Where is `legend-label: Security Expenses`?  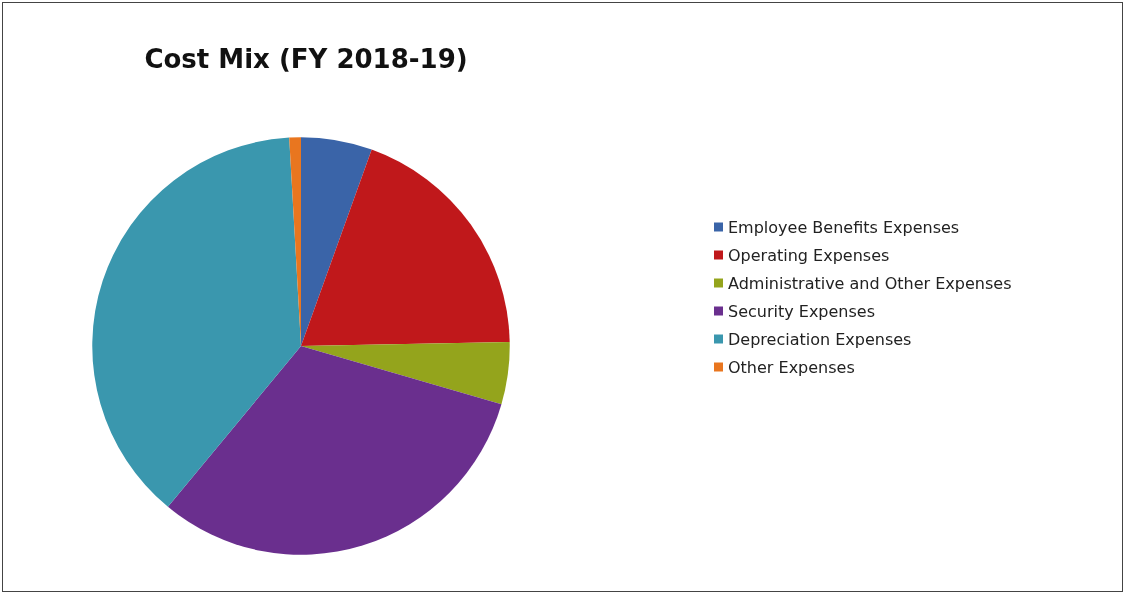 legend-label: Security Expenses is located at coordinates (802, 311).